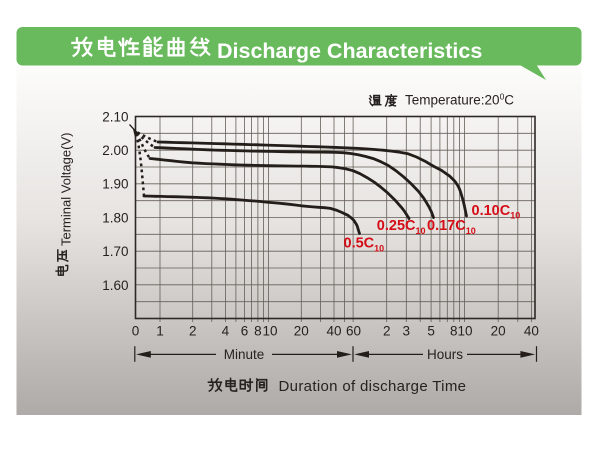  I want to click on svg-text: 1.70, so click(115, 251).